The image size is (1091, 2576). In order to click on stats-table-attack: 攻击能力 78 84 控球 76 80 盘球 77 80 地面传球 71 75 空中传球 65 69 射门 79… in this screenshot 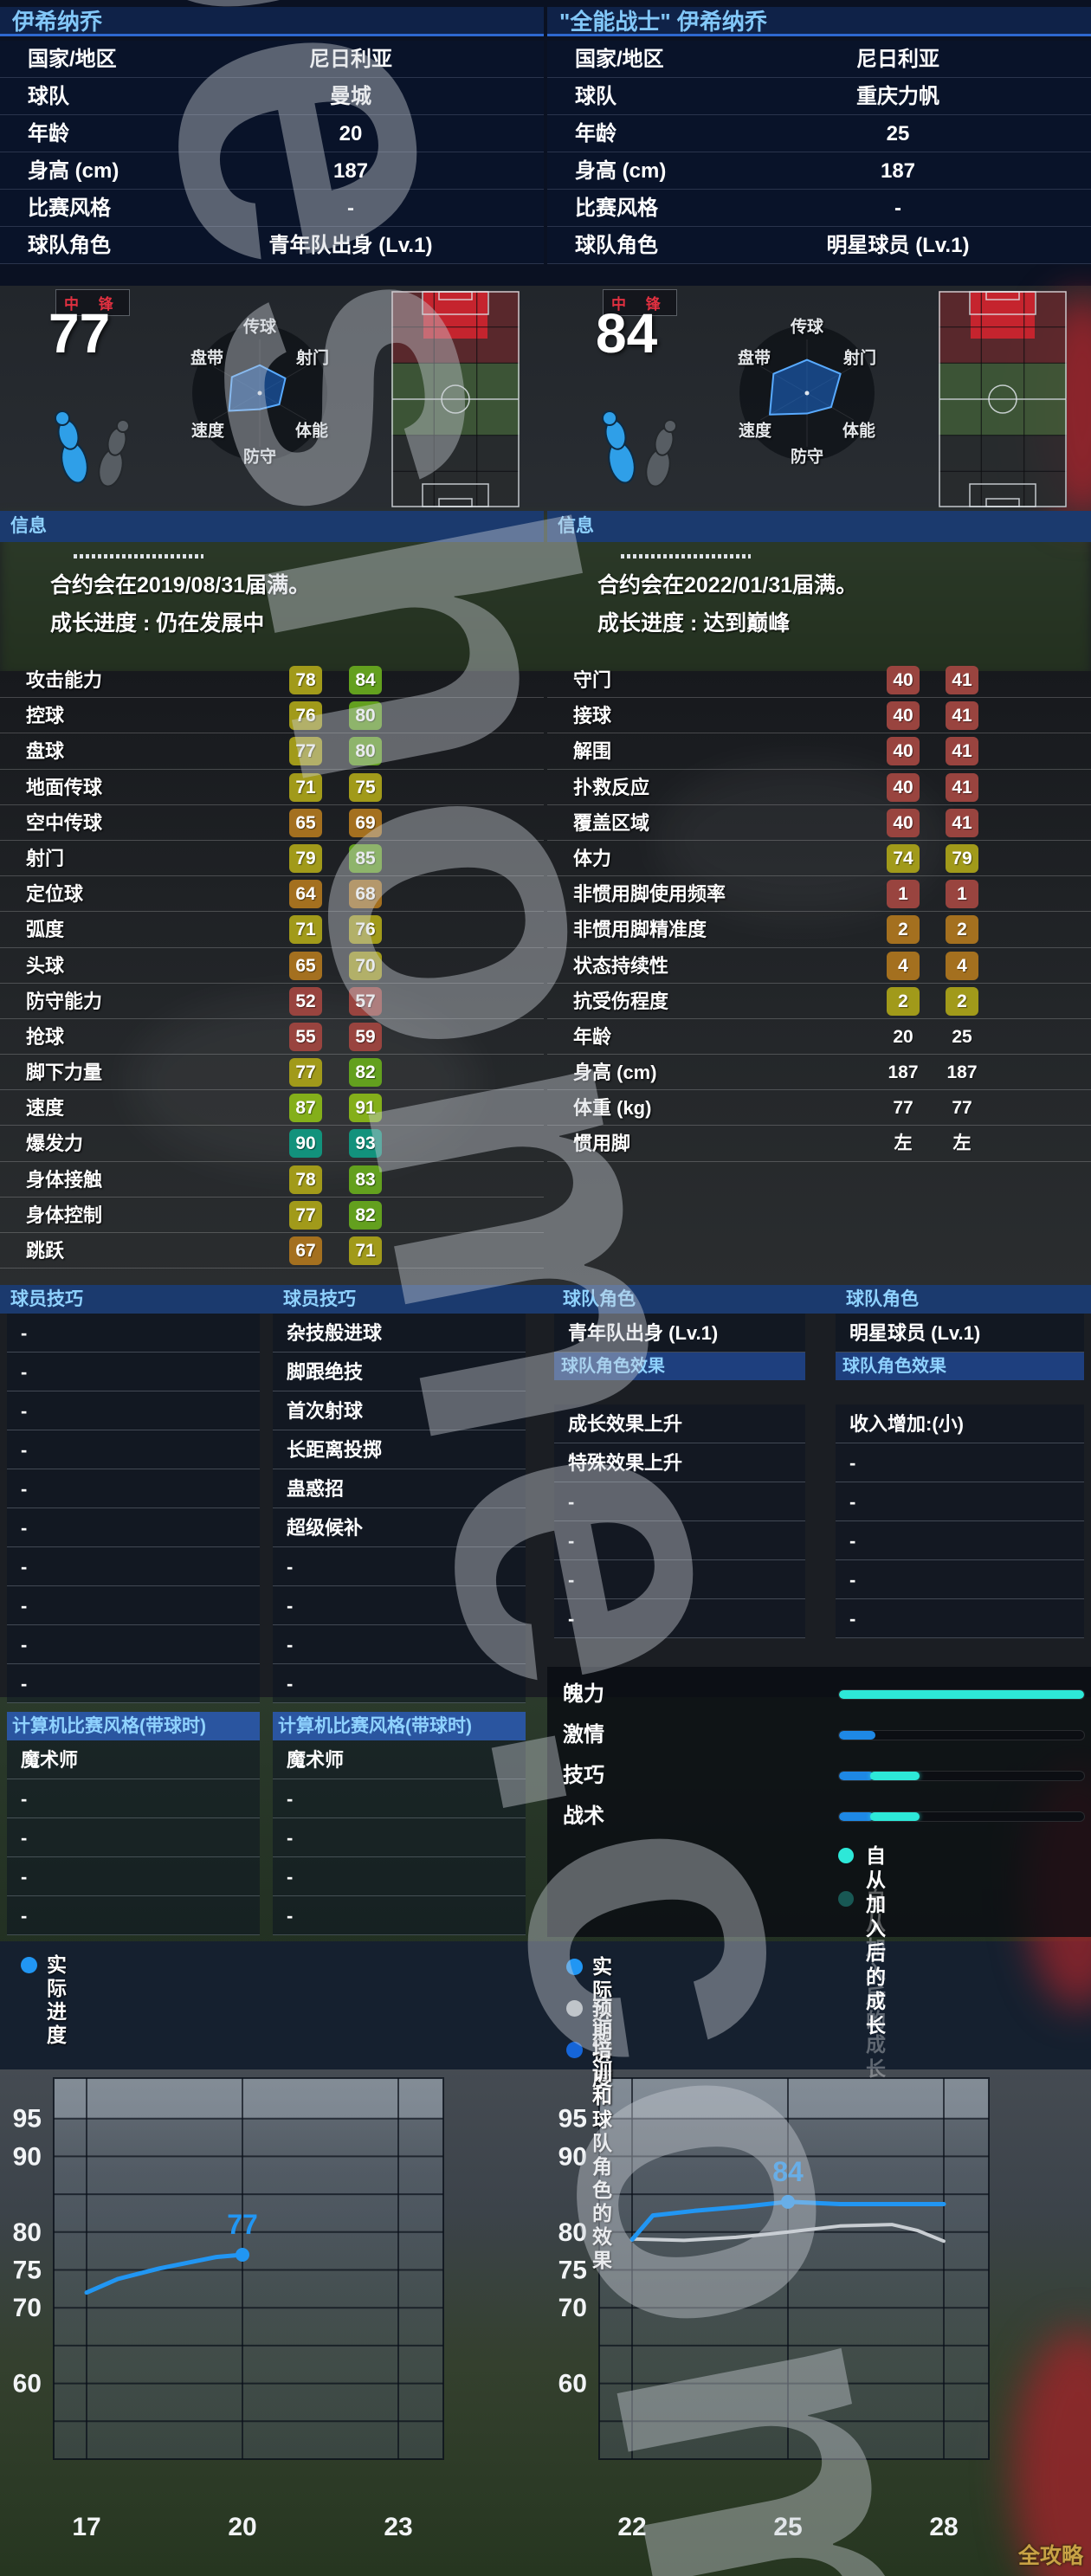, I will do `click(272, 966)`.